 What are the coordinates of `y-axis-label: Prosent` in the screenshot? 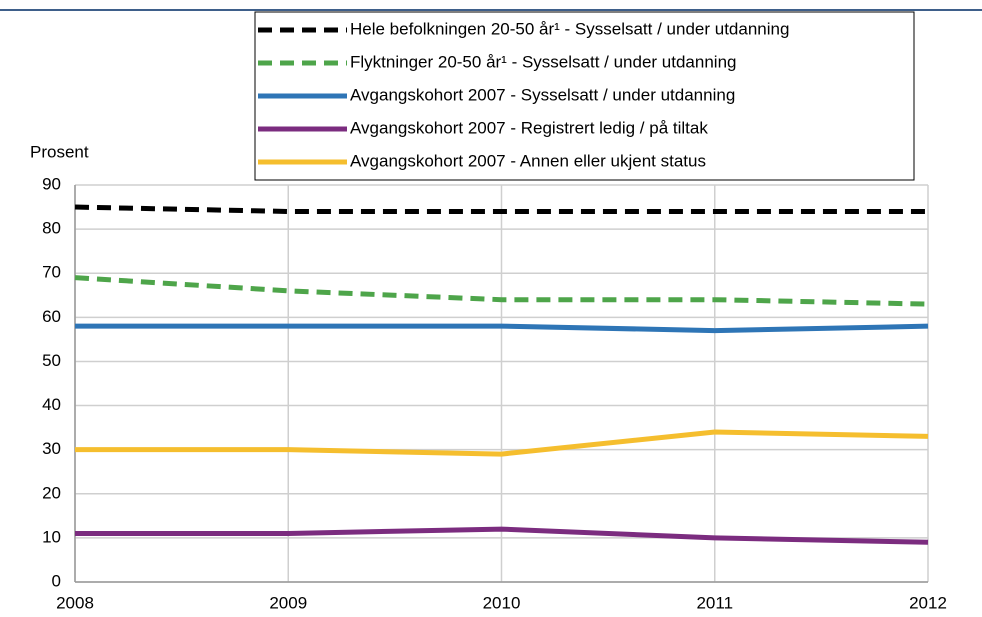 It's located at (59, 151).